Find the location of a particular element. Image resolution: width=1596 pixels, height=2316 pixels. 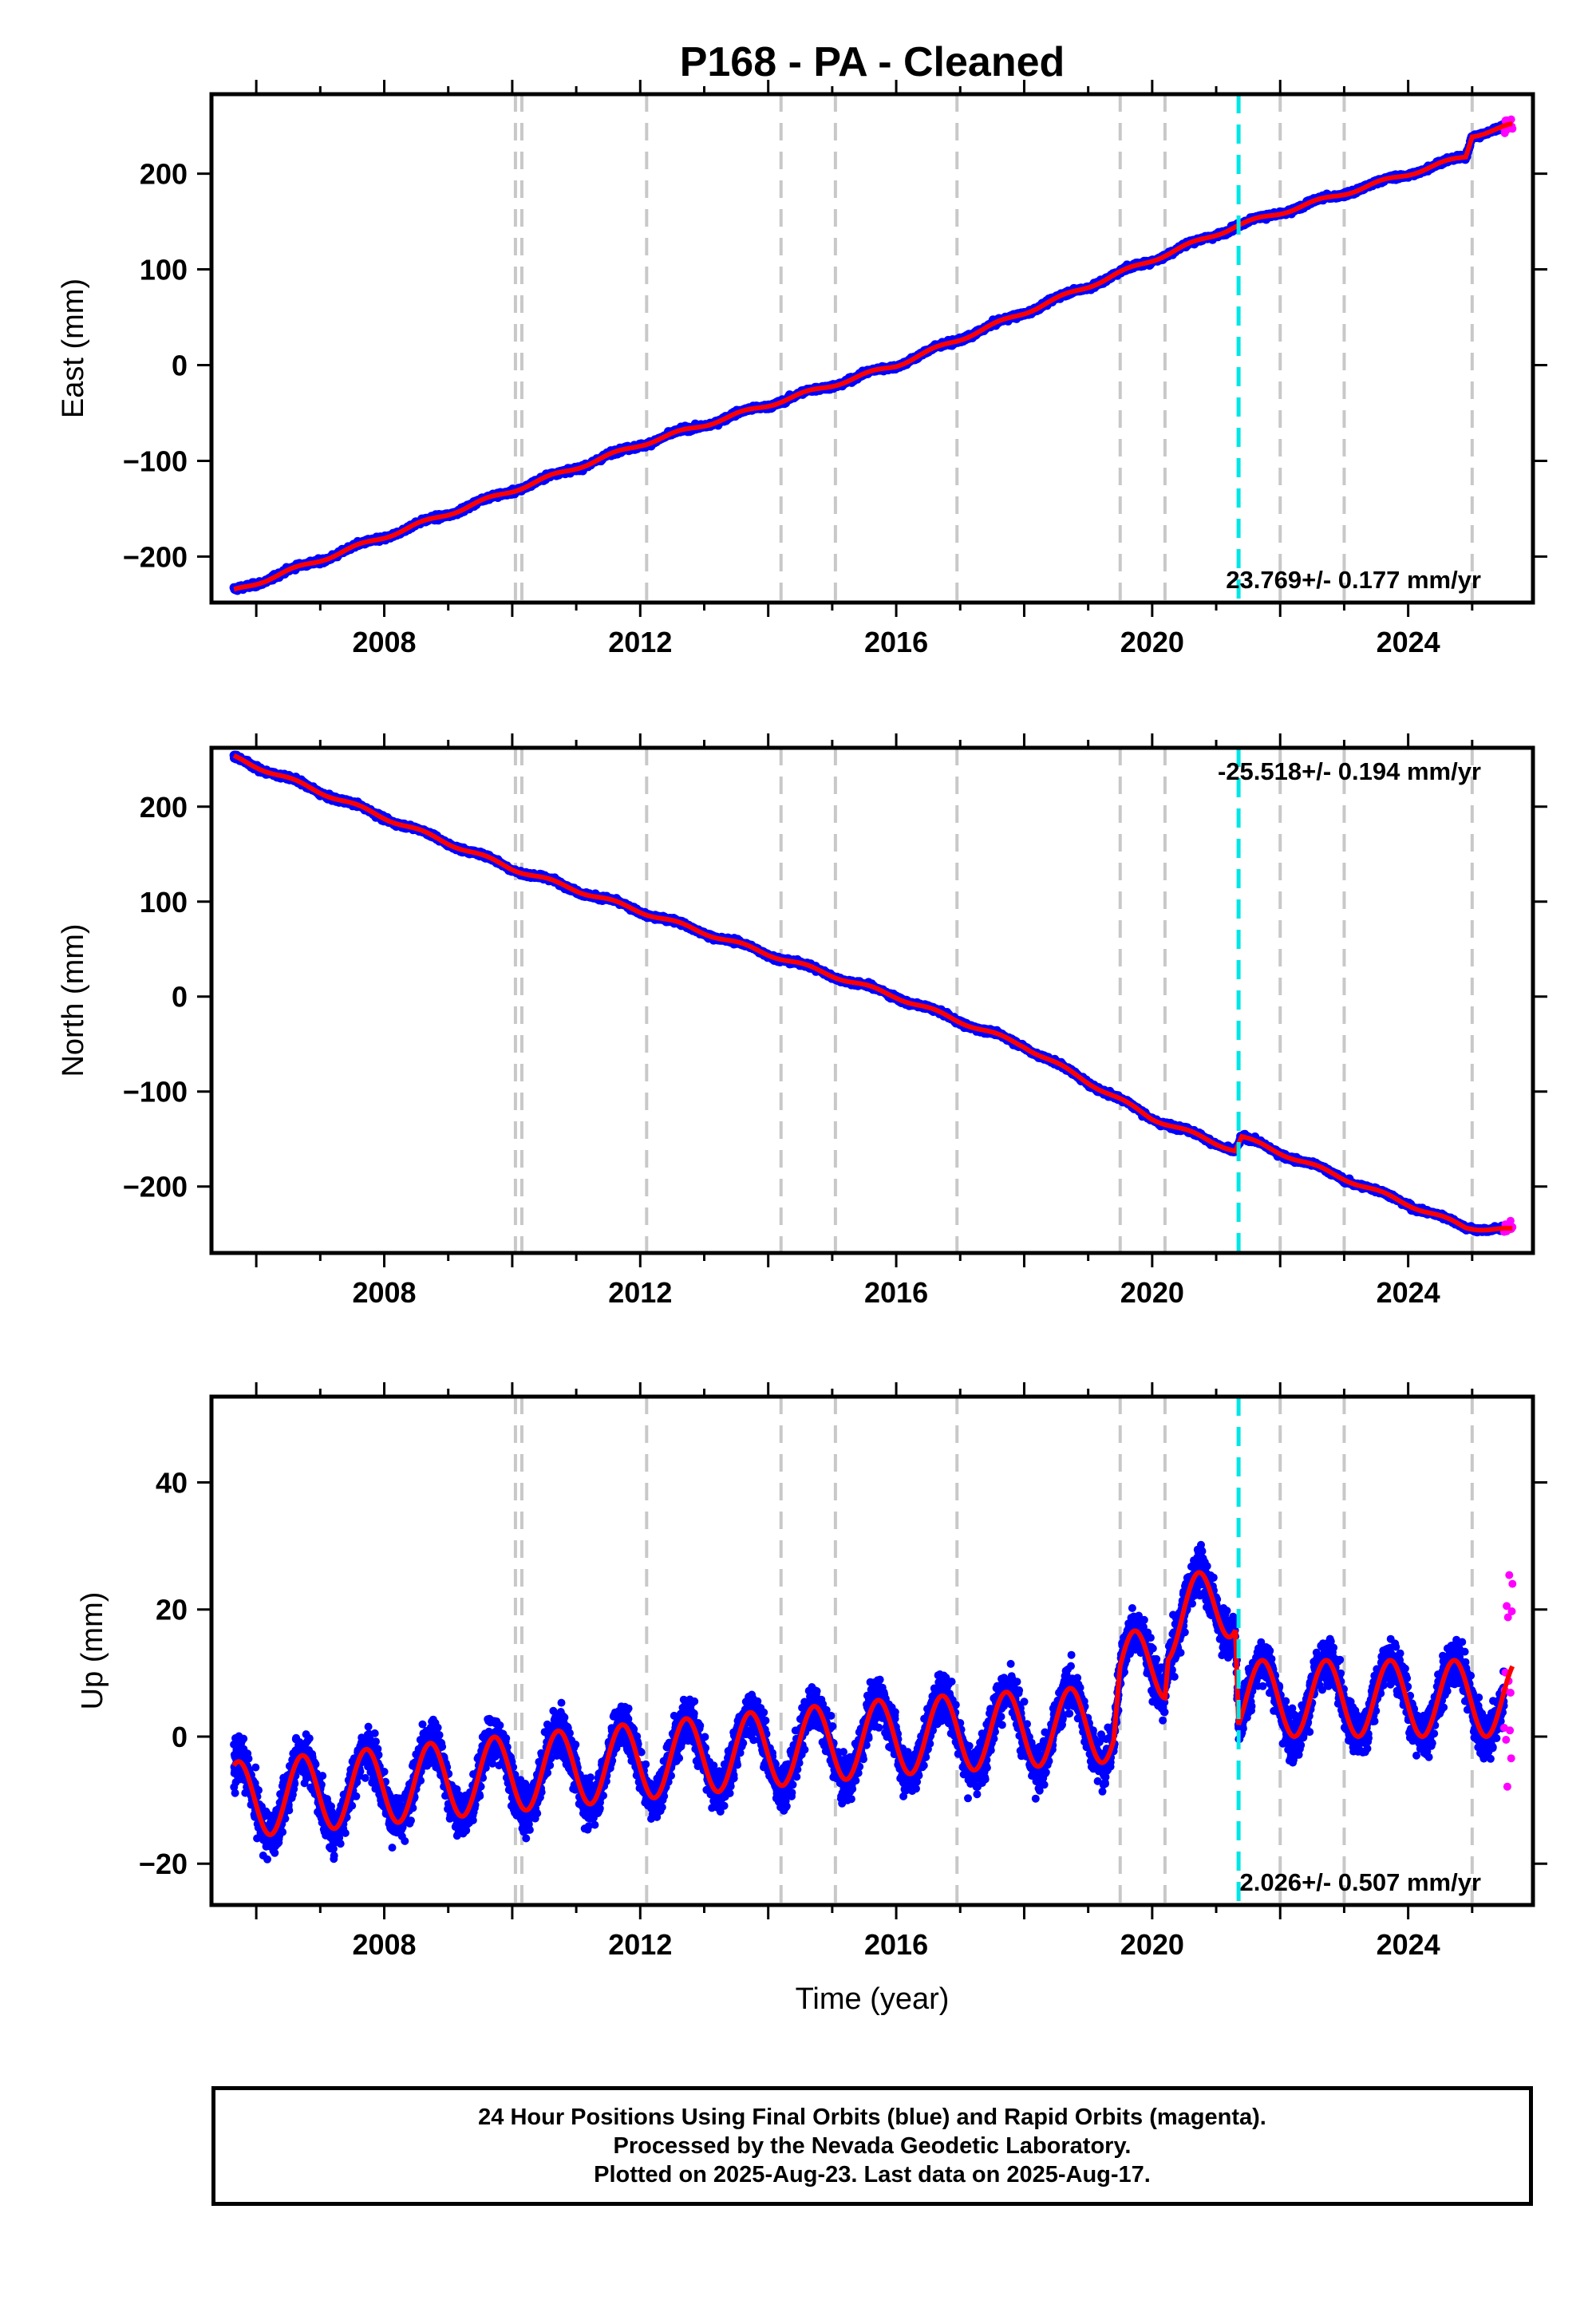

x-tick-label: 2020 is located at coordinates (1152, 642).